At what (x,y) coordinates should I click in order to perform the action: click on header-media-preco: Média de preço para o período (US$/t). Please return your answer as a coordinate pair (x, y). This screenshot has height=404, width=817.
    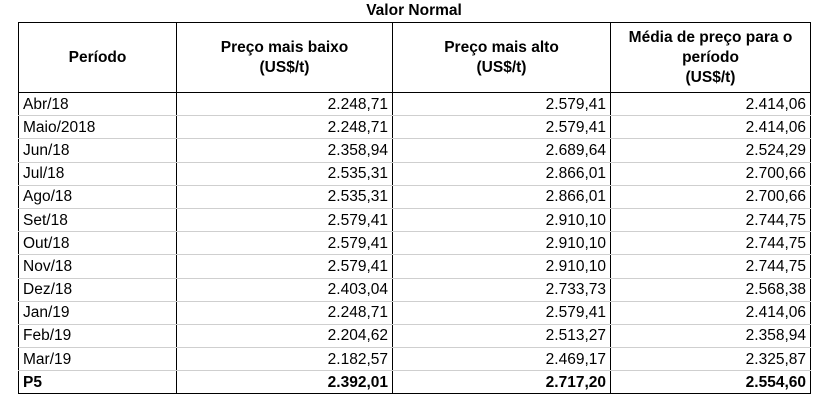
    Looking at the image, I should click on (710, 57).